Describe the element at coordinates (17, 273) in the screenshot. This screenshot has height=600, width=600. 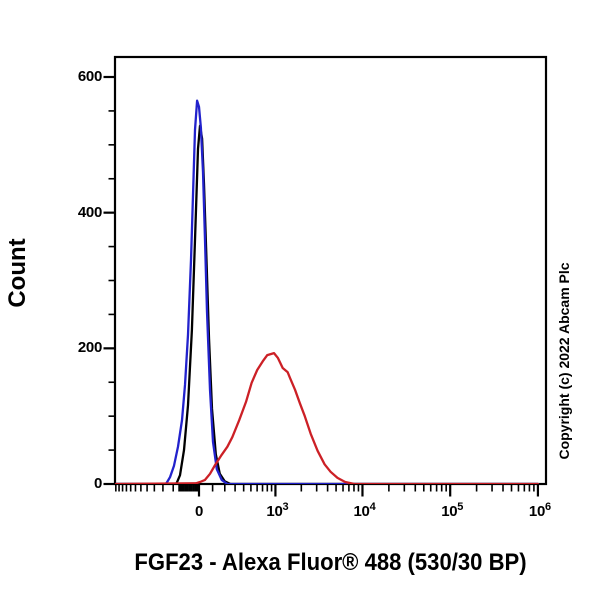
I see `y-axis-title: Count` at that location.